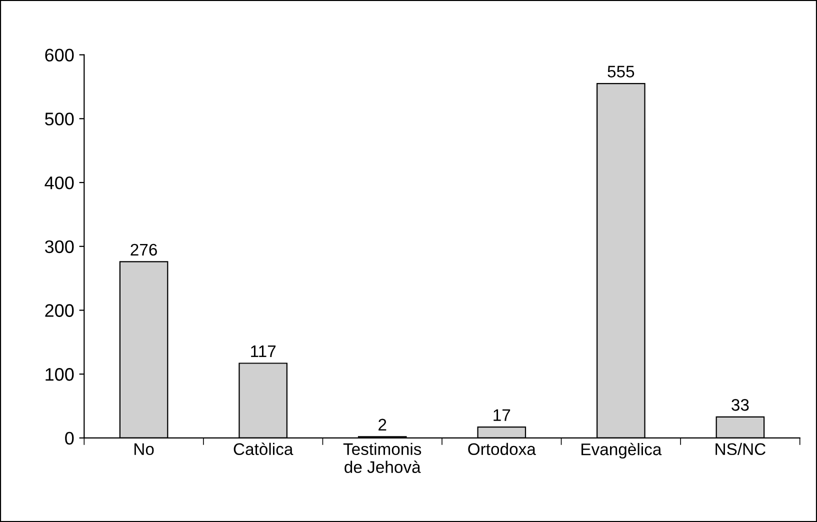 The image size is (817, 522). What do you see at coordinates (143, 250) in the screenshot?
I see `data-label: 276` at bounding box center [143, 250].